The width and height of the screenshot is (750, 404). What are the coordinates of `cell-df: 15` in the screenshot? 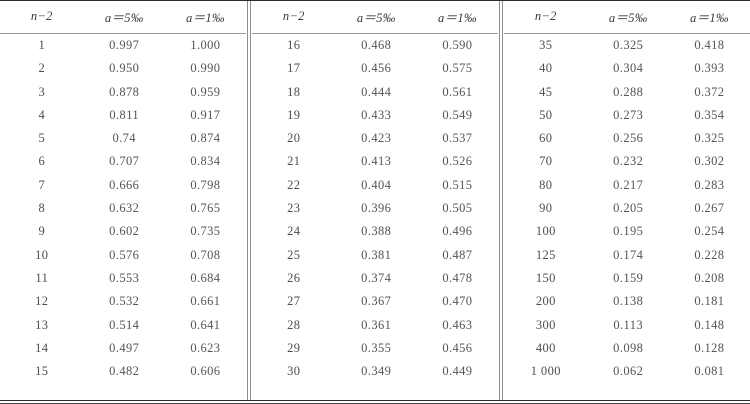 It's located at (42, 371).